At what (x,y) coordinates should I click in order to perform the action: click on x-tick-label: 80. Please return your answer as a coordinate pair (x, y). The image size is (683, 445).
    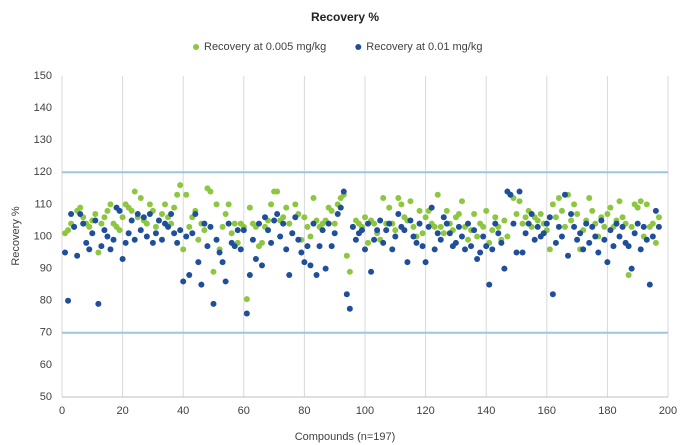
    Looking at the image, I should click on (304, 411).